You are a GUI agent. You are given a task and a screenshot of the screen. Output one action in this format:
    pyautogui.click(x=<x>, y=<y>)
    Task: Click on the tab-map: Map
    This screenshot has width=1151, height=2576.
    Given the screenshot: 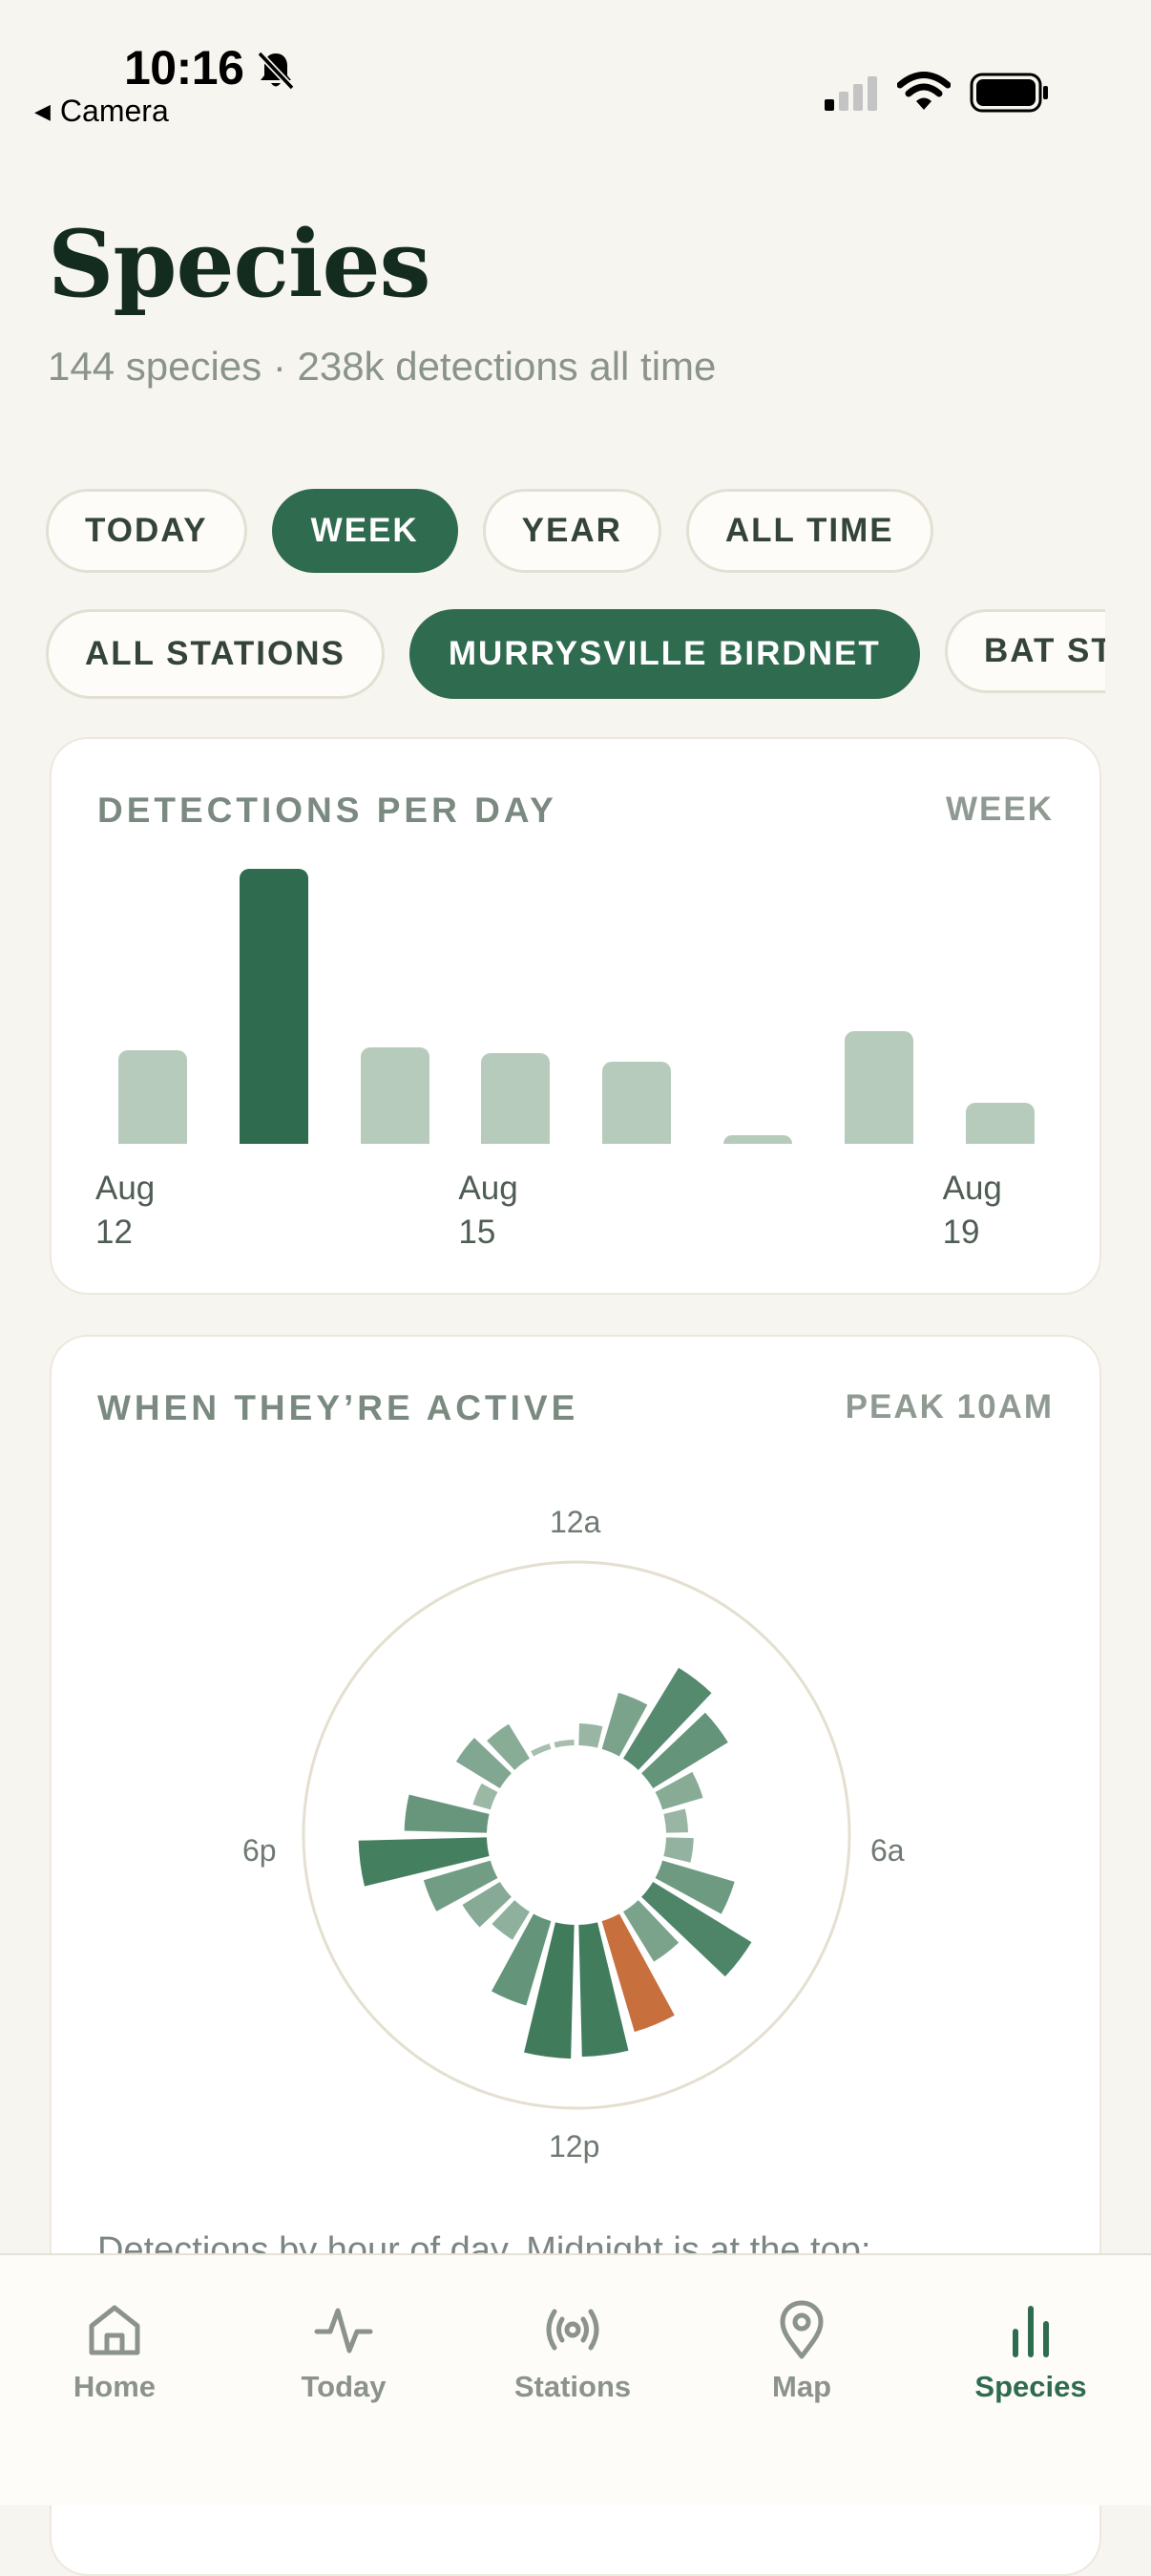 What is the action you would take?
    pyautogui.click(x=801, y=2351)
    